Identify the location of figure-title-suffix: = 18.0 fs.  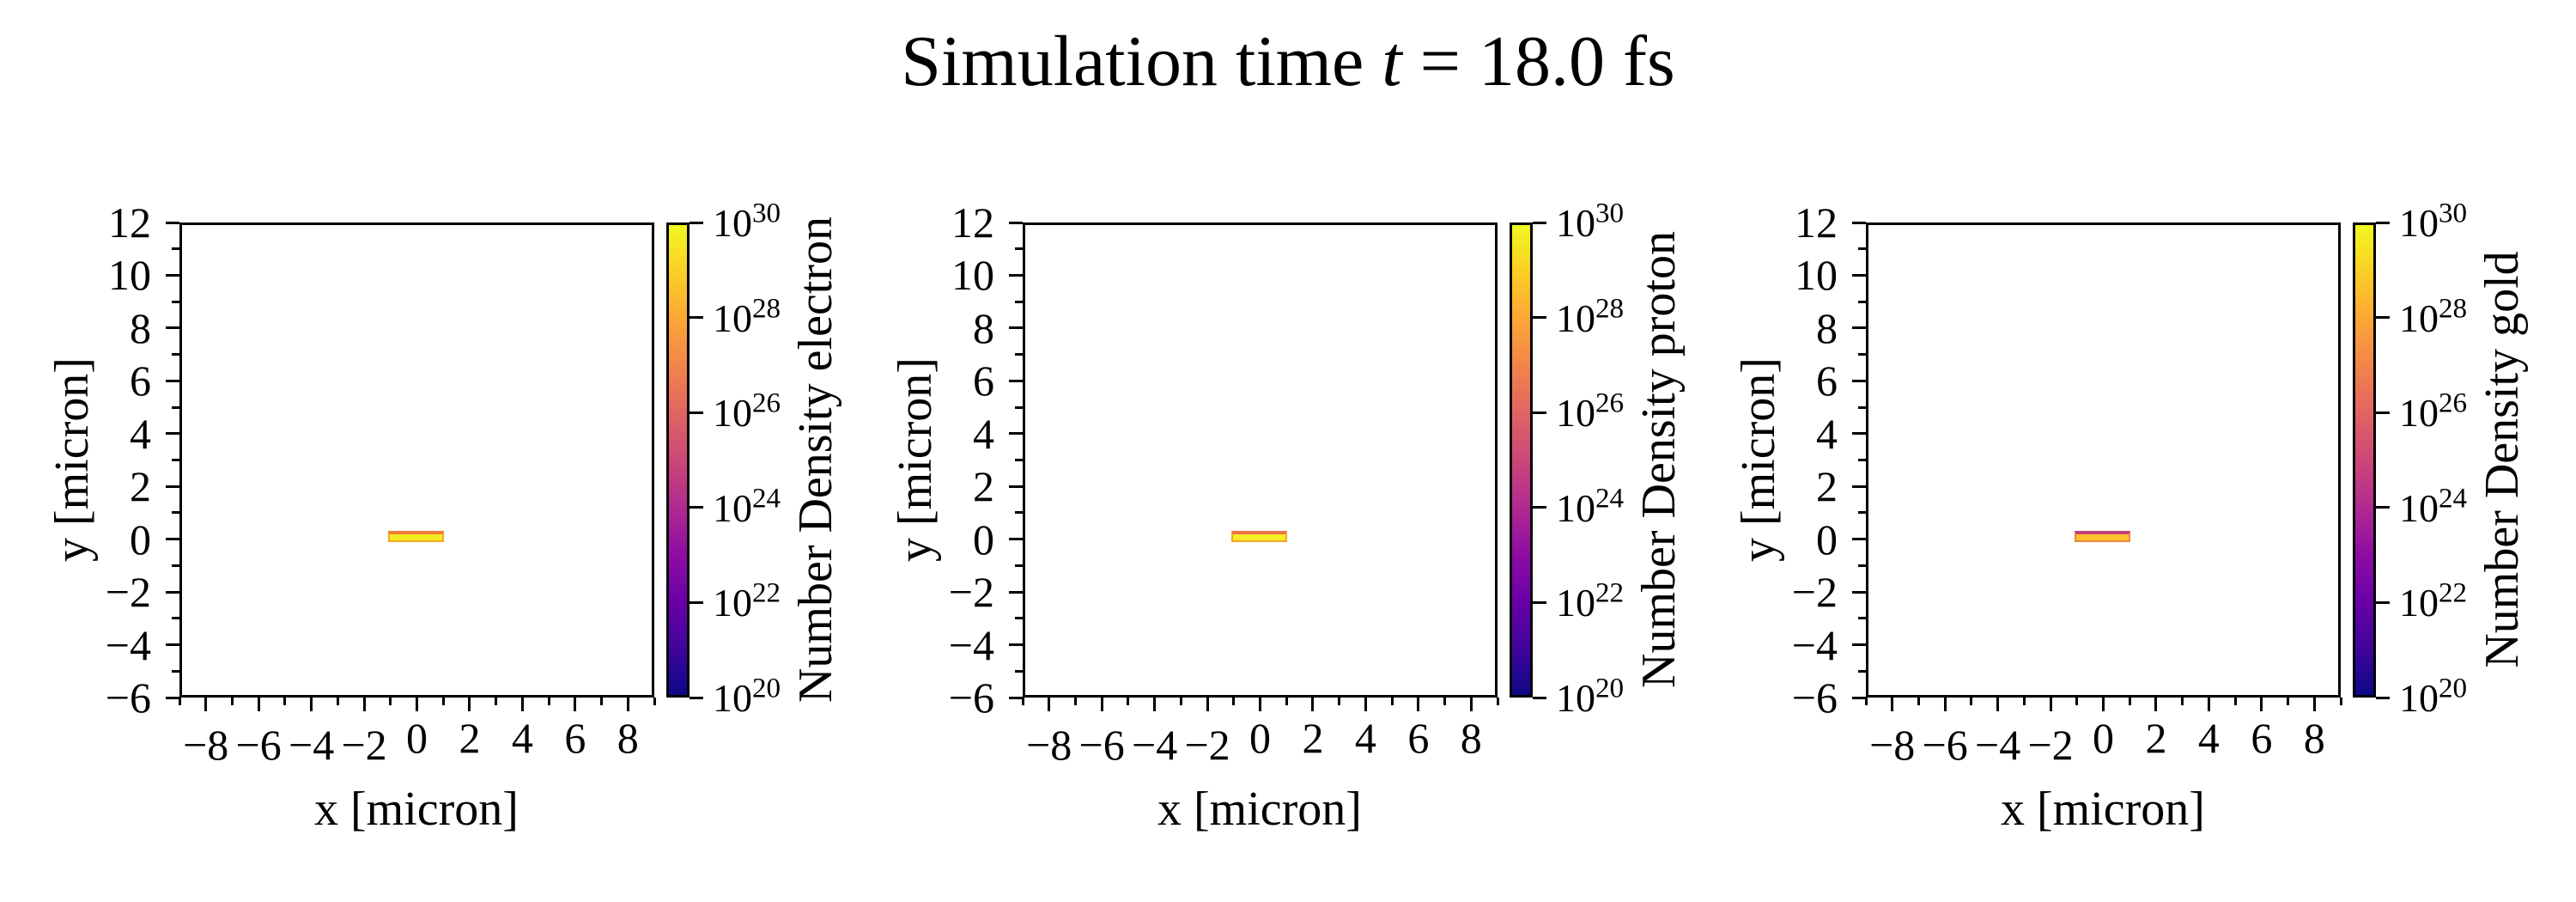
(1538, 61).